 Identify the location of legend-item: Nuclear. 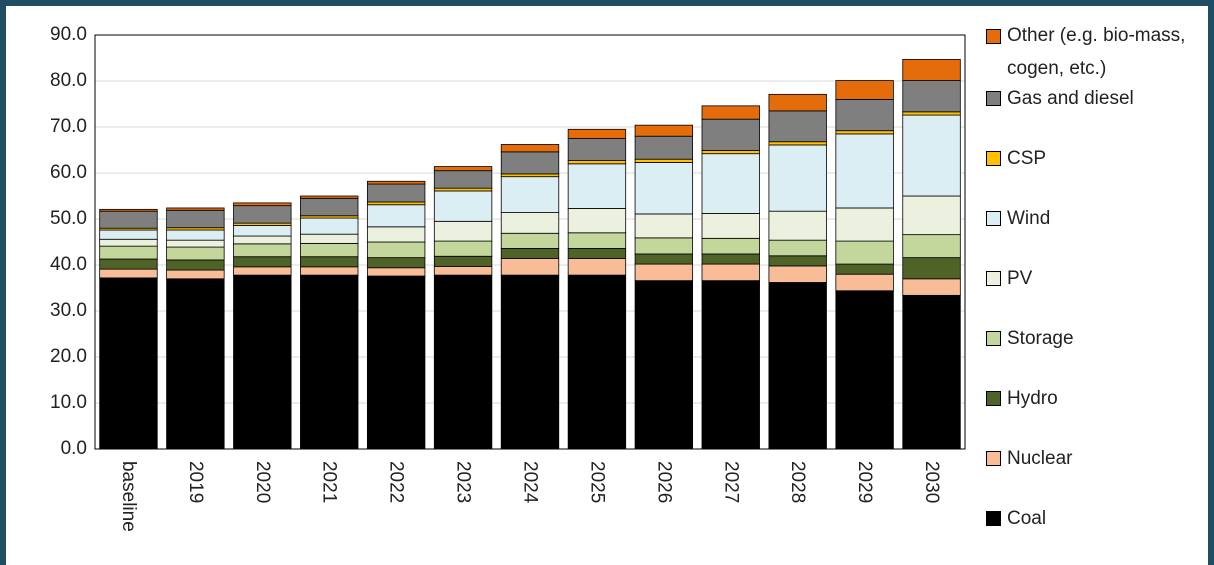
(1093, 458).